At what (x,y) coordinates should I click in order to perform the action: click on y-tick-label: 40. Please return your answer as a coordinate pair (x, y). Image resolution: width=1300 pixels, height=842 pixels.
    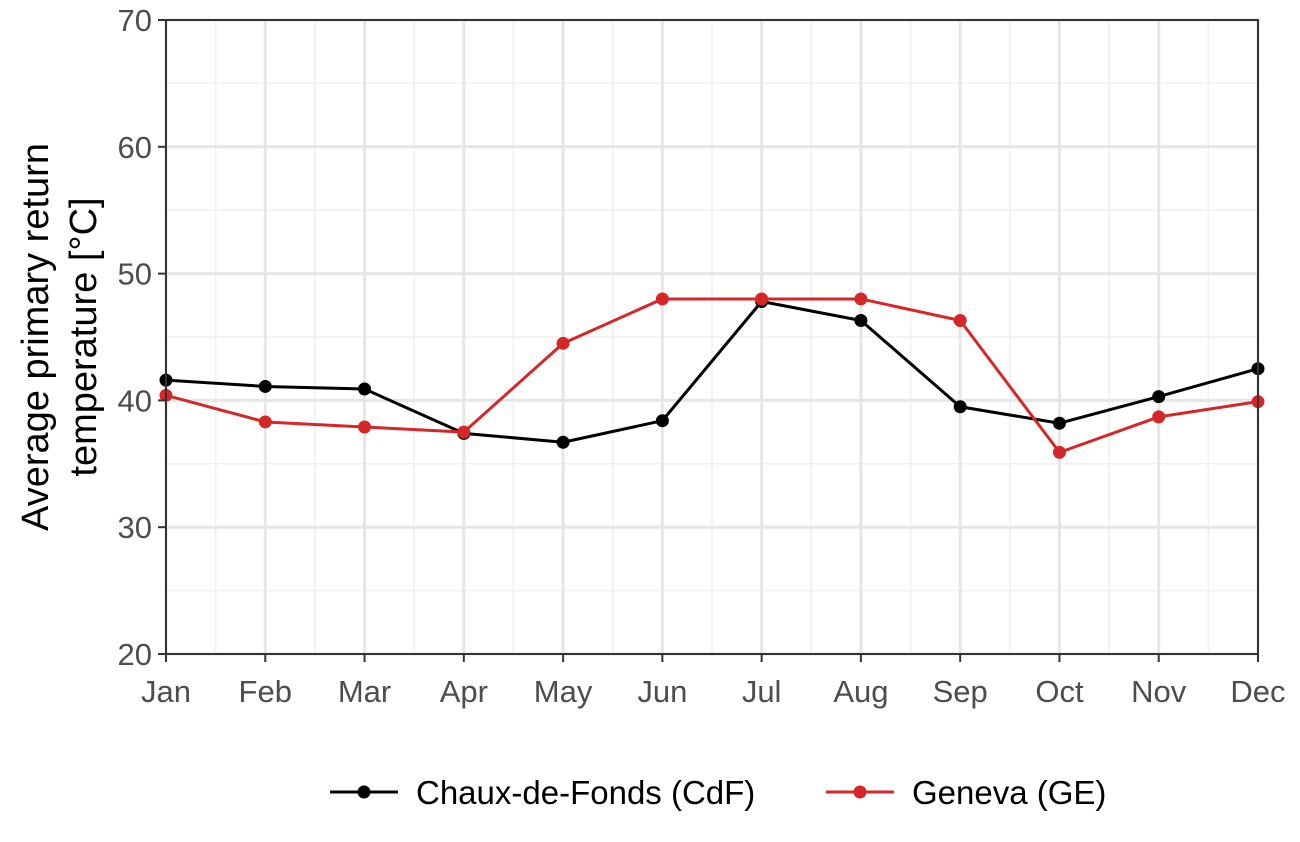
    Looking at the image, I should click on (135, 400).